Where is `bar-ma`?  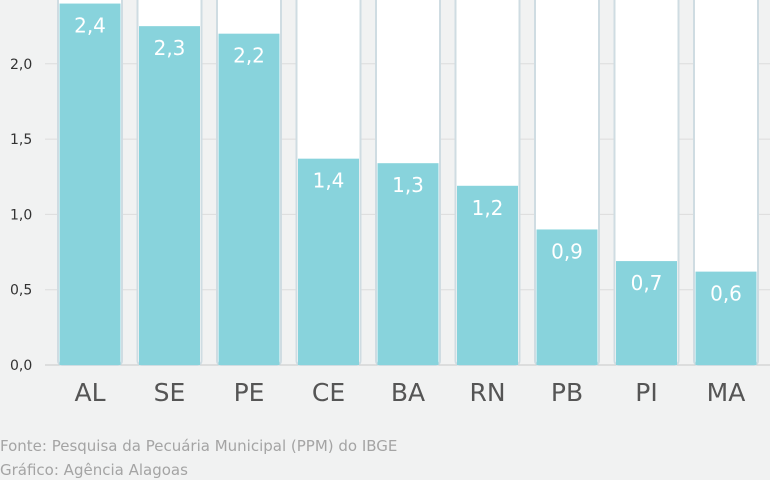 bar-ma is located at coordinates (726, 318).